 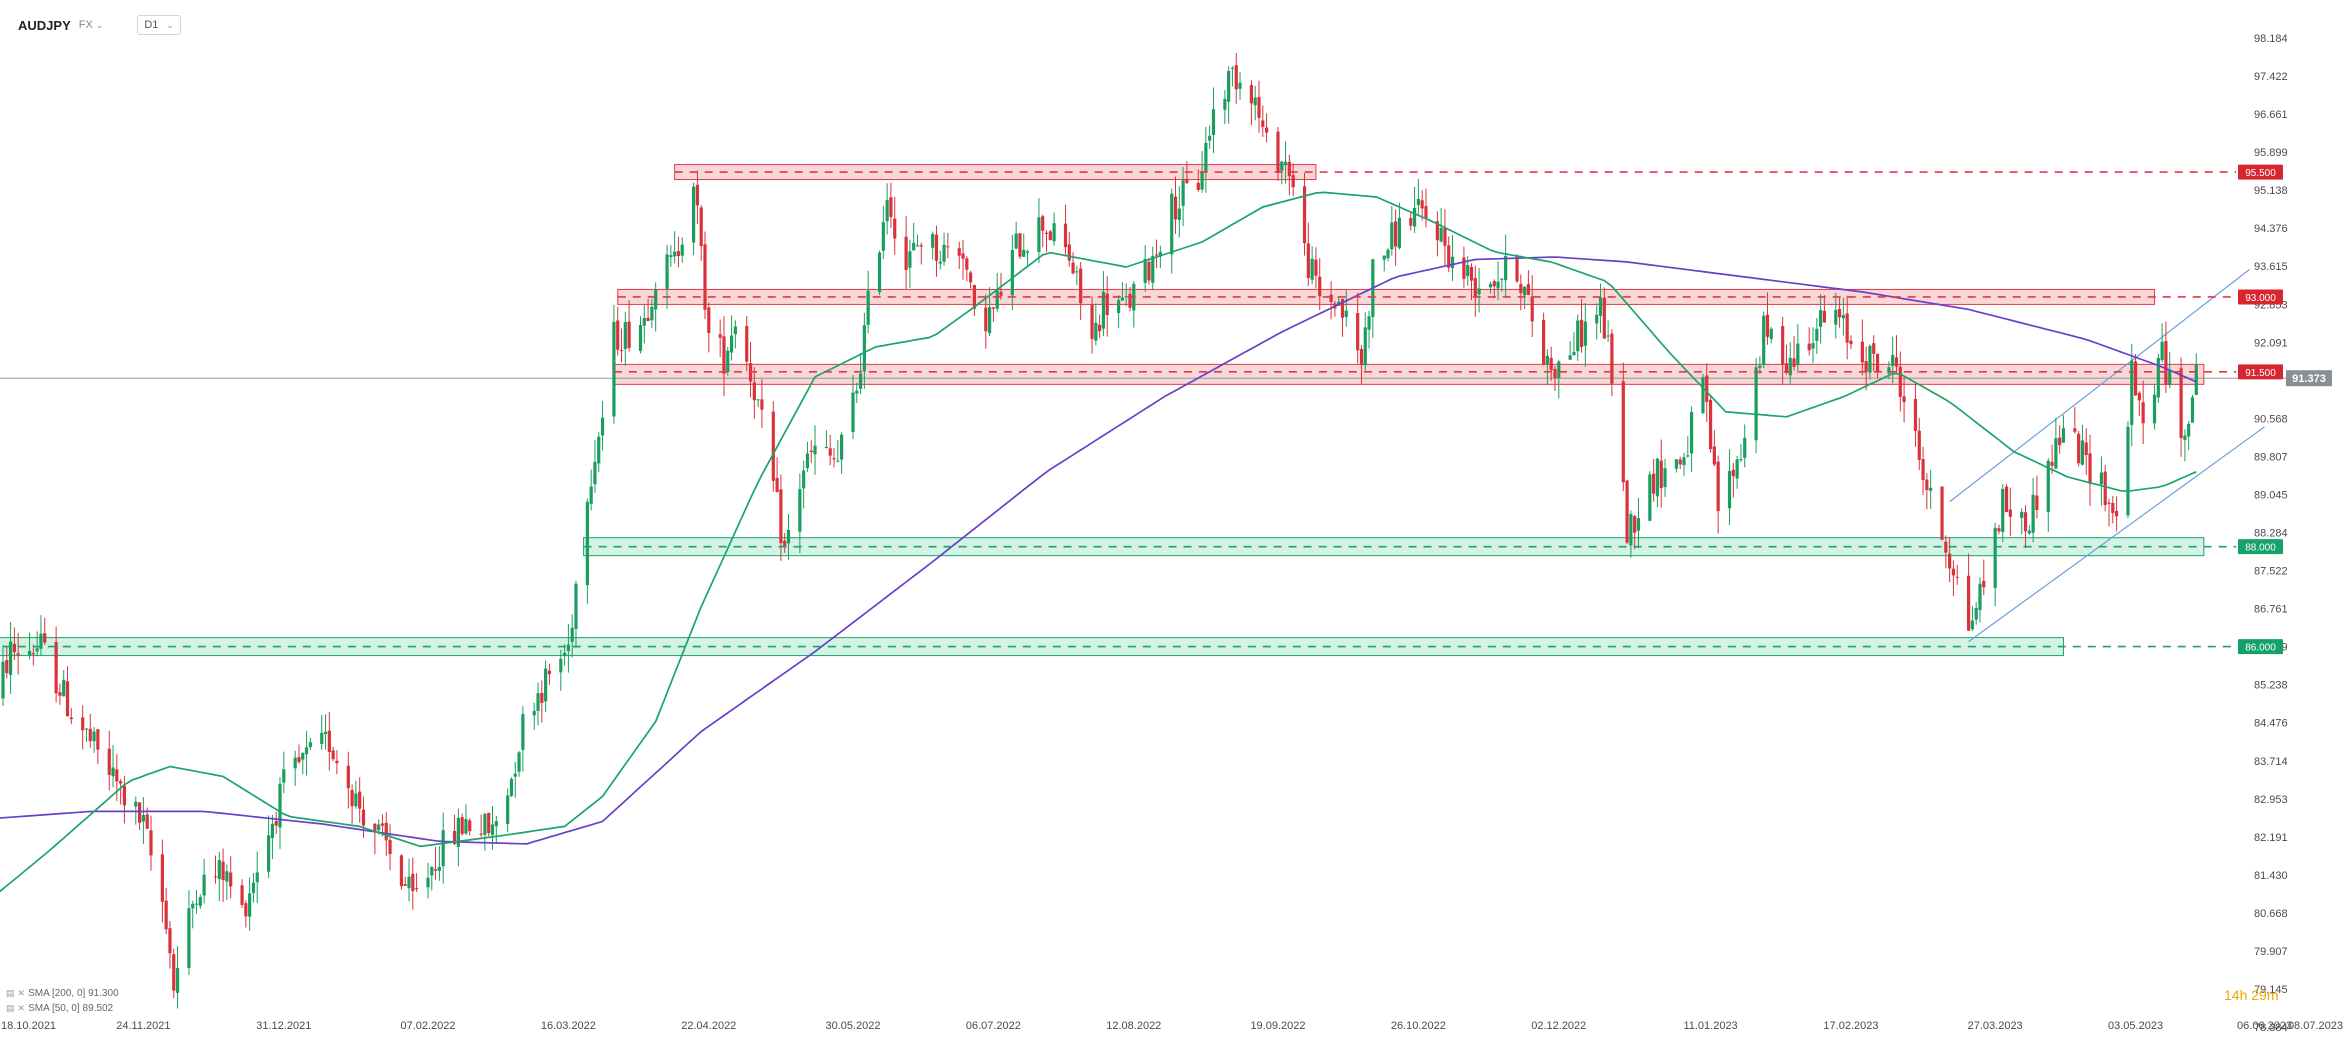 What do you see at coordinates (91, 25) in the screenshot?
I see `market-selector: FX ⌄` at bounding box center [91, 25].